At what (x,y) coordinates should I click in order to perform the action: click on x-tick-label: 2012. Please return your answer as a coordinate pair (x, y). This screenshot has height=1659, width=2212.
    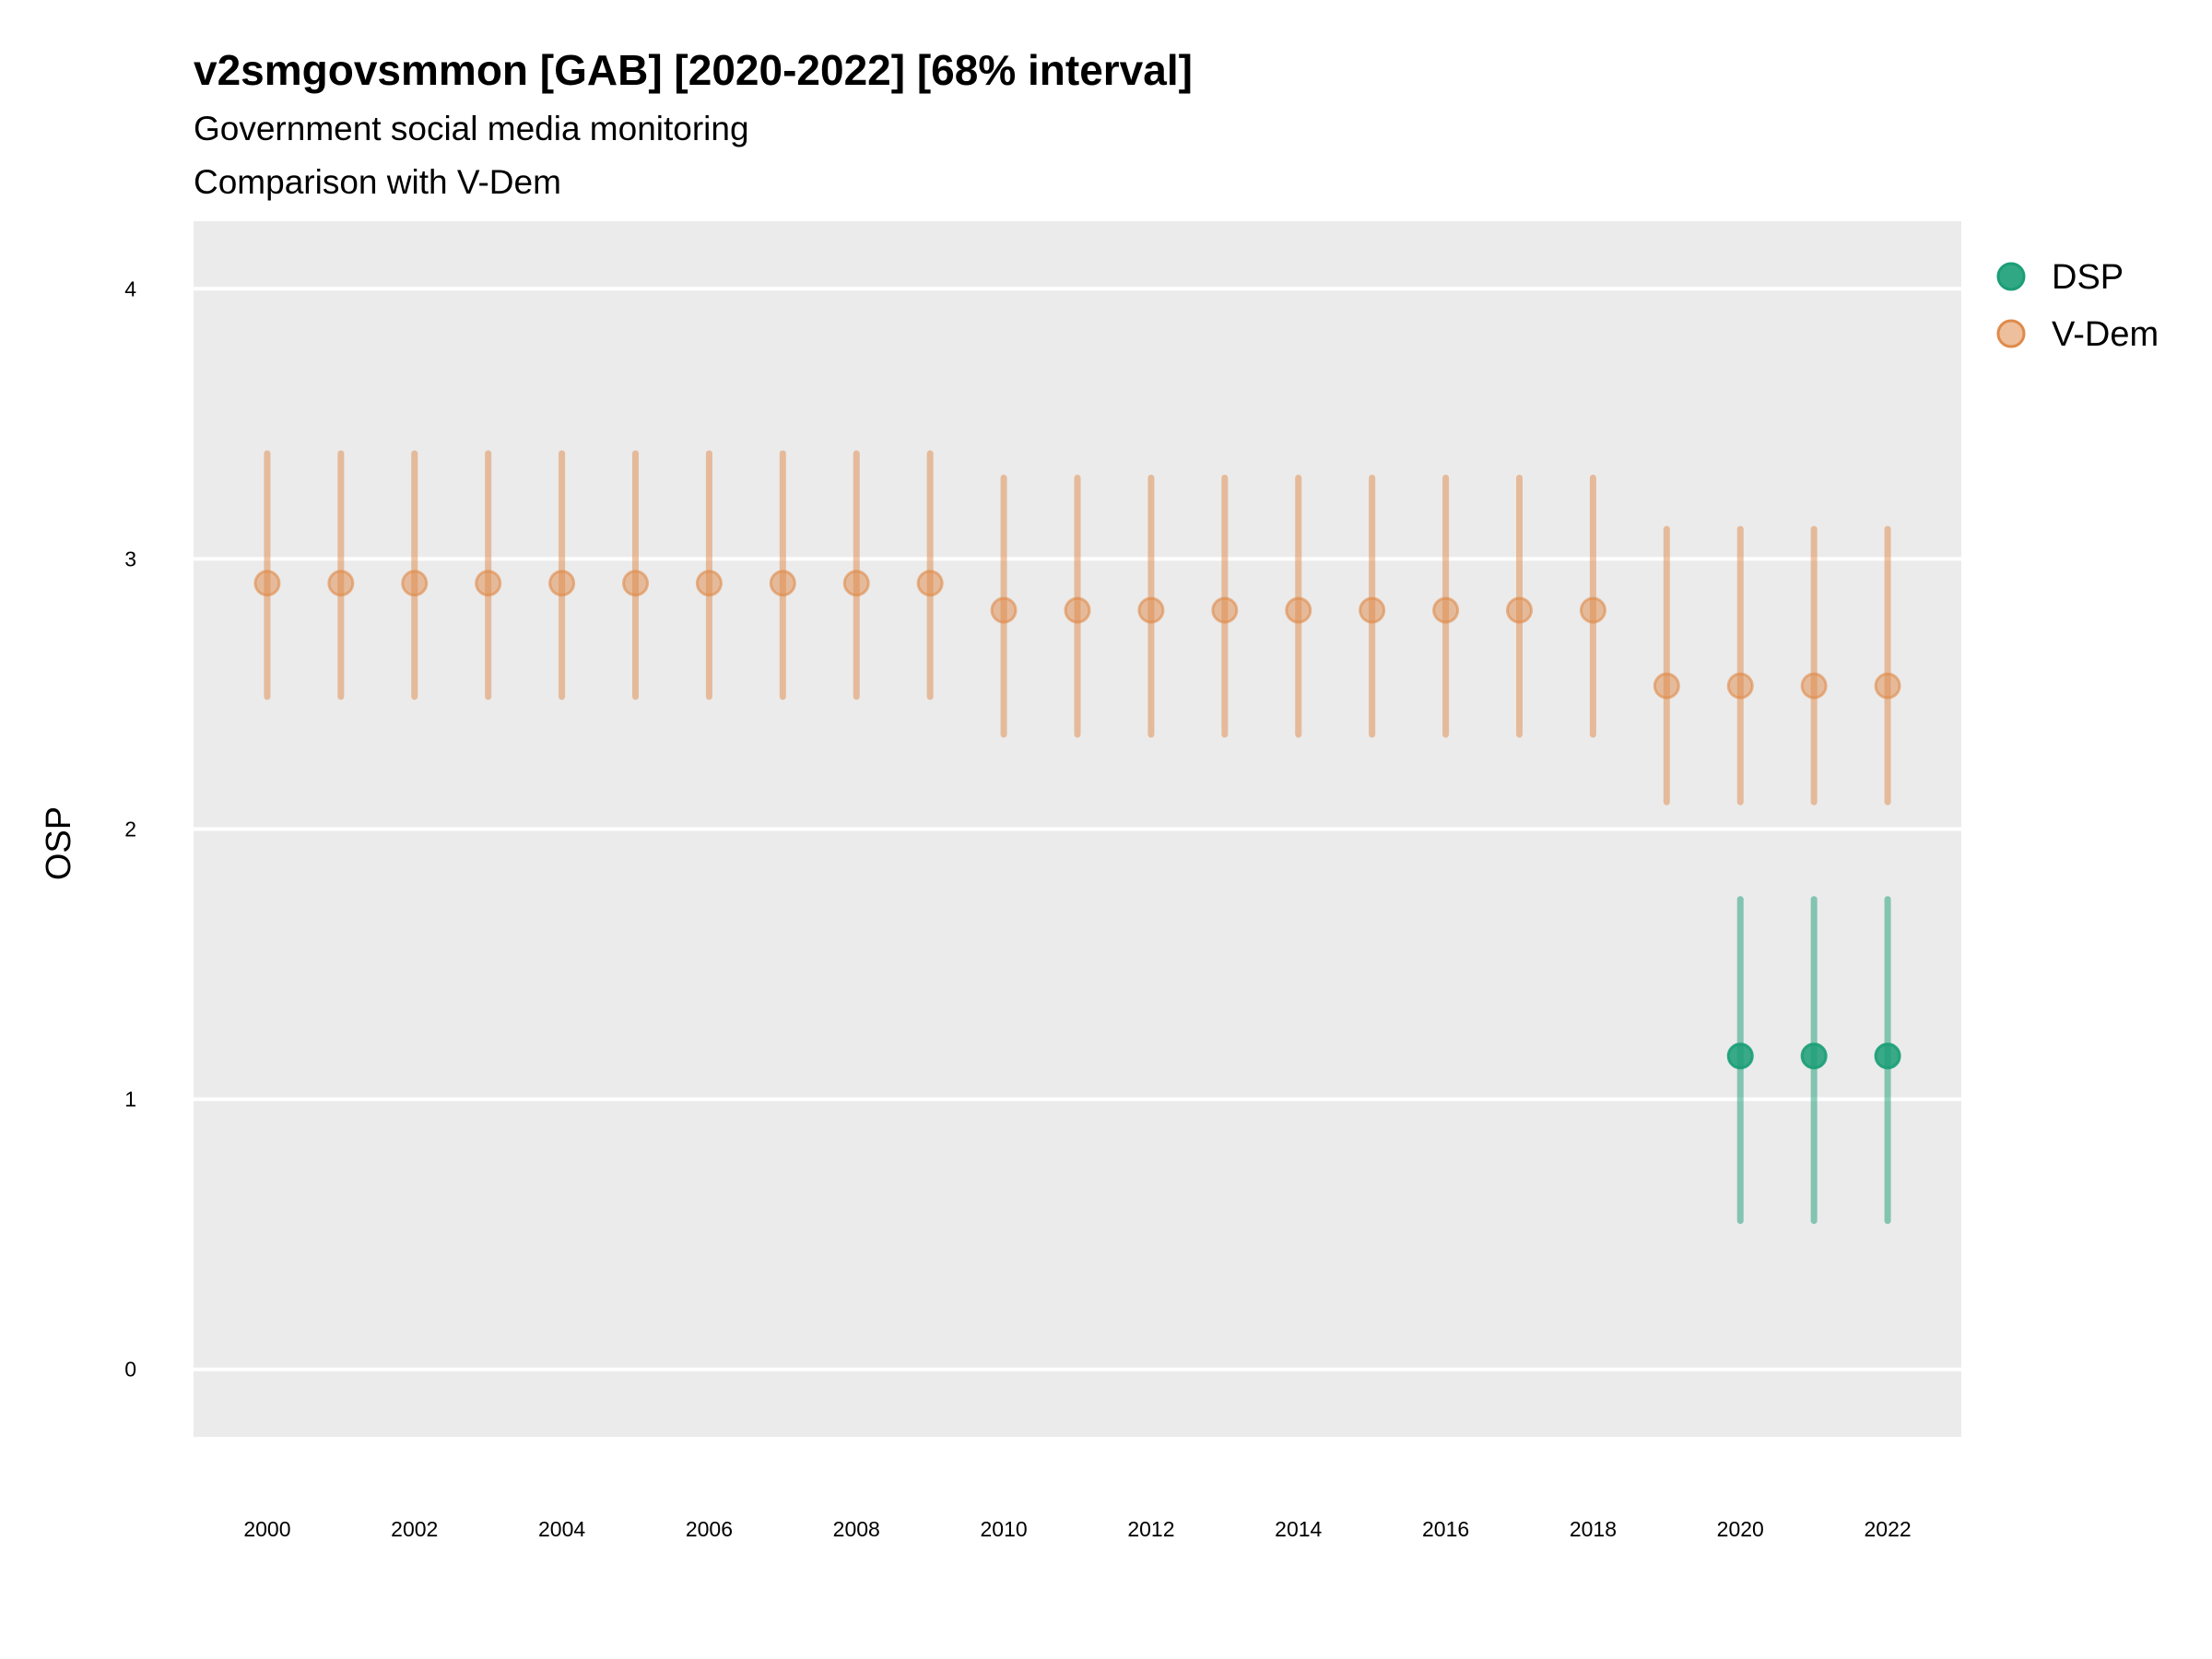
    Looking at the image, I should click on (1150, 1529).